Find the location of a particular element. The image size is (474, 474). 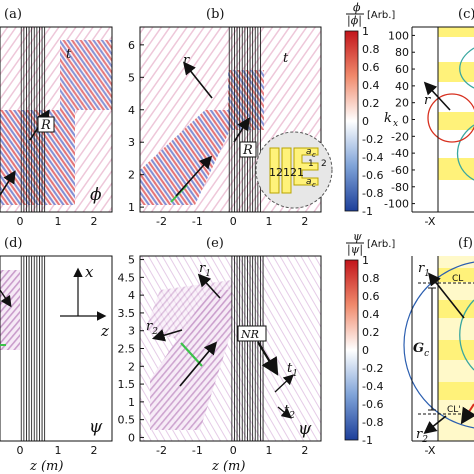

panel-c-ytick: 80 is located at coordinates (402, 52).